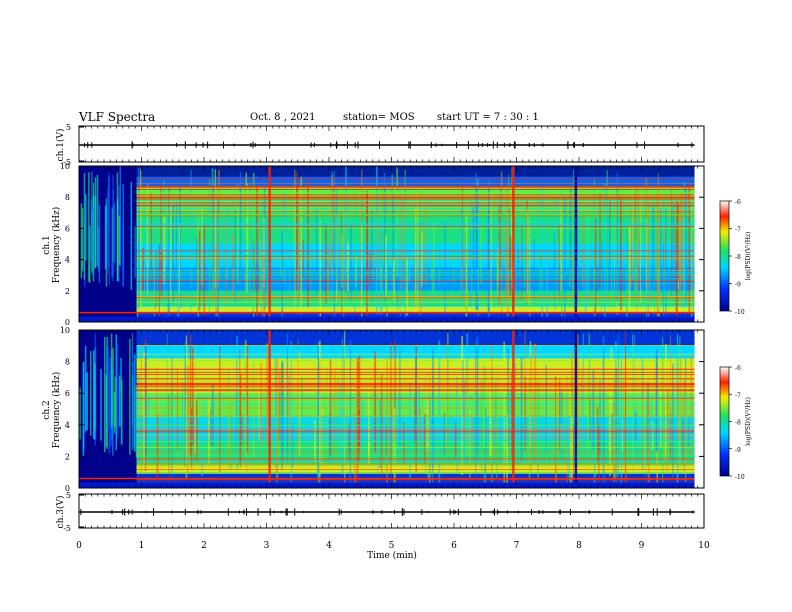 The height and width of the screenshot is (612, 792). Describe the element at coordinates (60, 145) in the screenshot. I see `ch1-waveform-ylabel: ch.1(V)` at that location.